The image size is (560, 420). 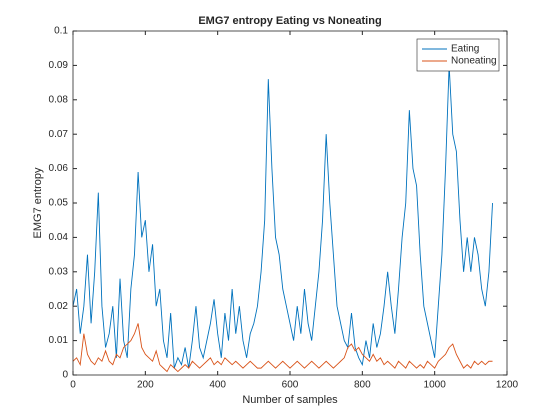 I want to click on x-tick-label: 1200, so click(x=507, y=385).